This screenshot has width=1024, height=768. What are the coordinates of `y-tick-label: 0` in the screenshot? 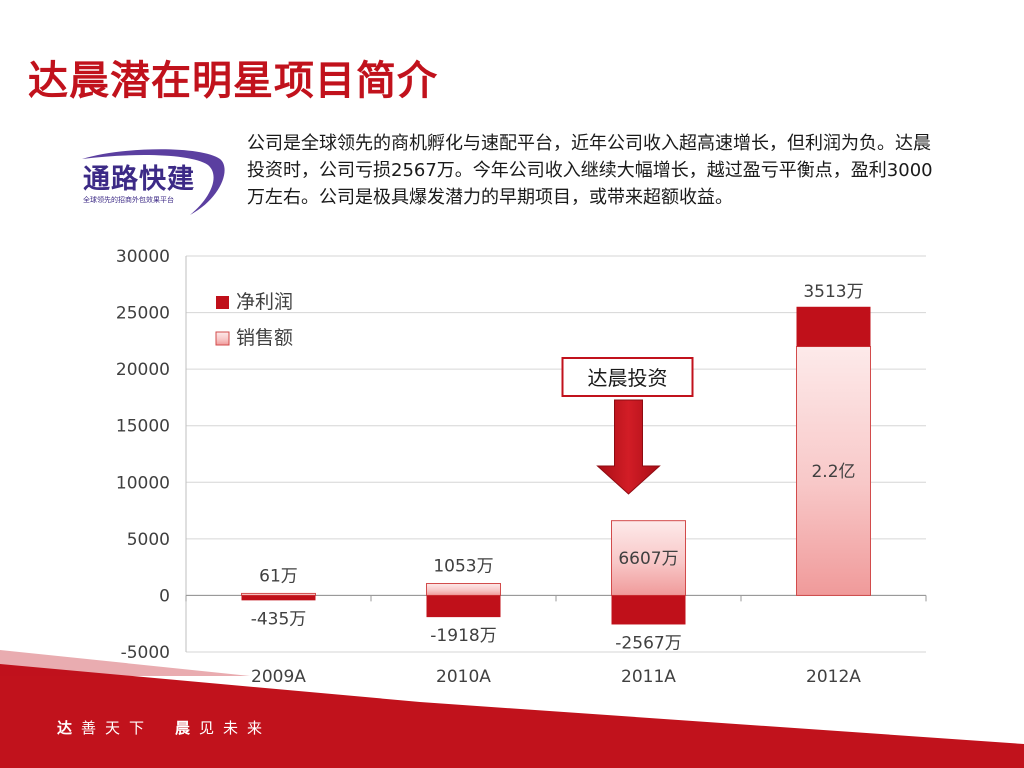 It's located at (164, 596).